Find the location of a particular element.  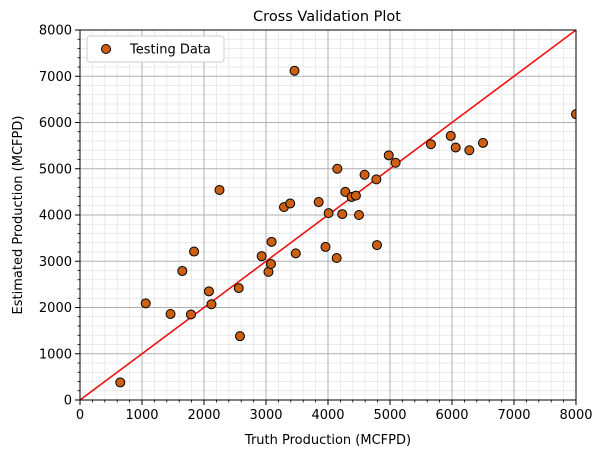

y-tick-label: 3000 is located at coordinates (55, 262).